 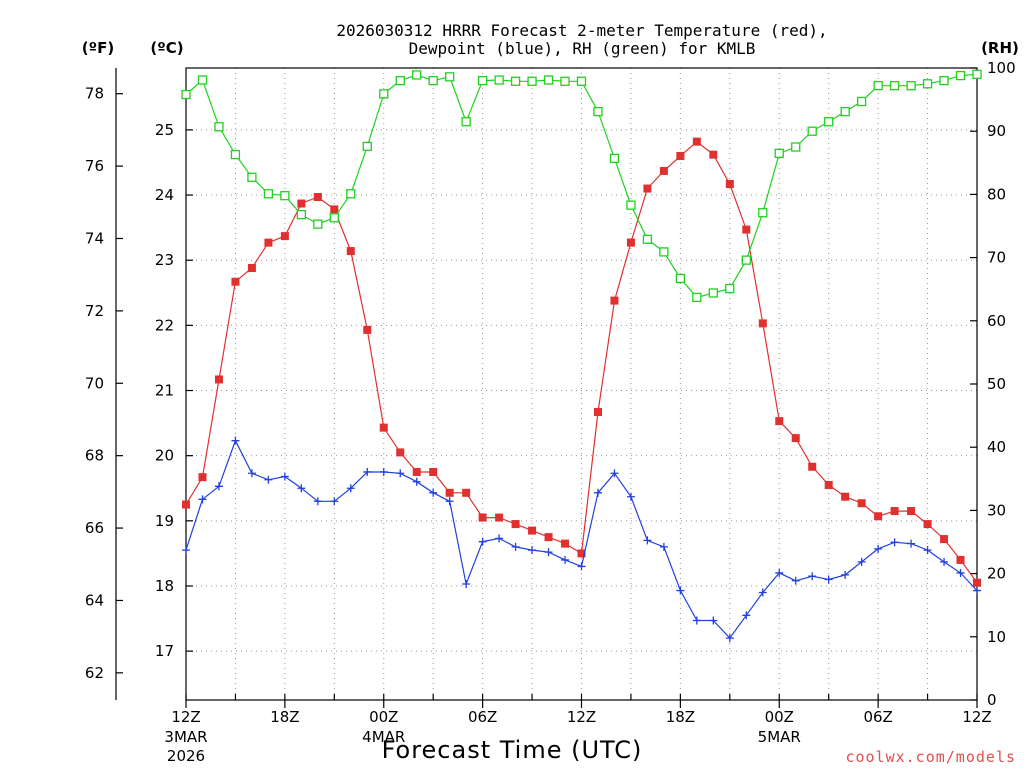 What do you see at coordinates (164, 195) in the screenshot?
I see `celsius-tick-label: 24` at bounding box center [164, 195].